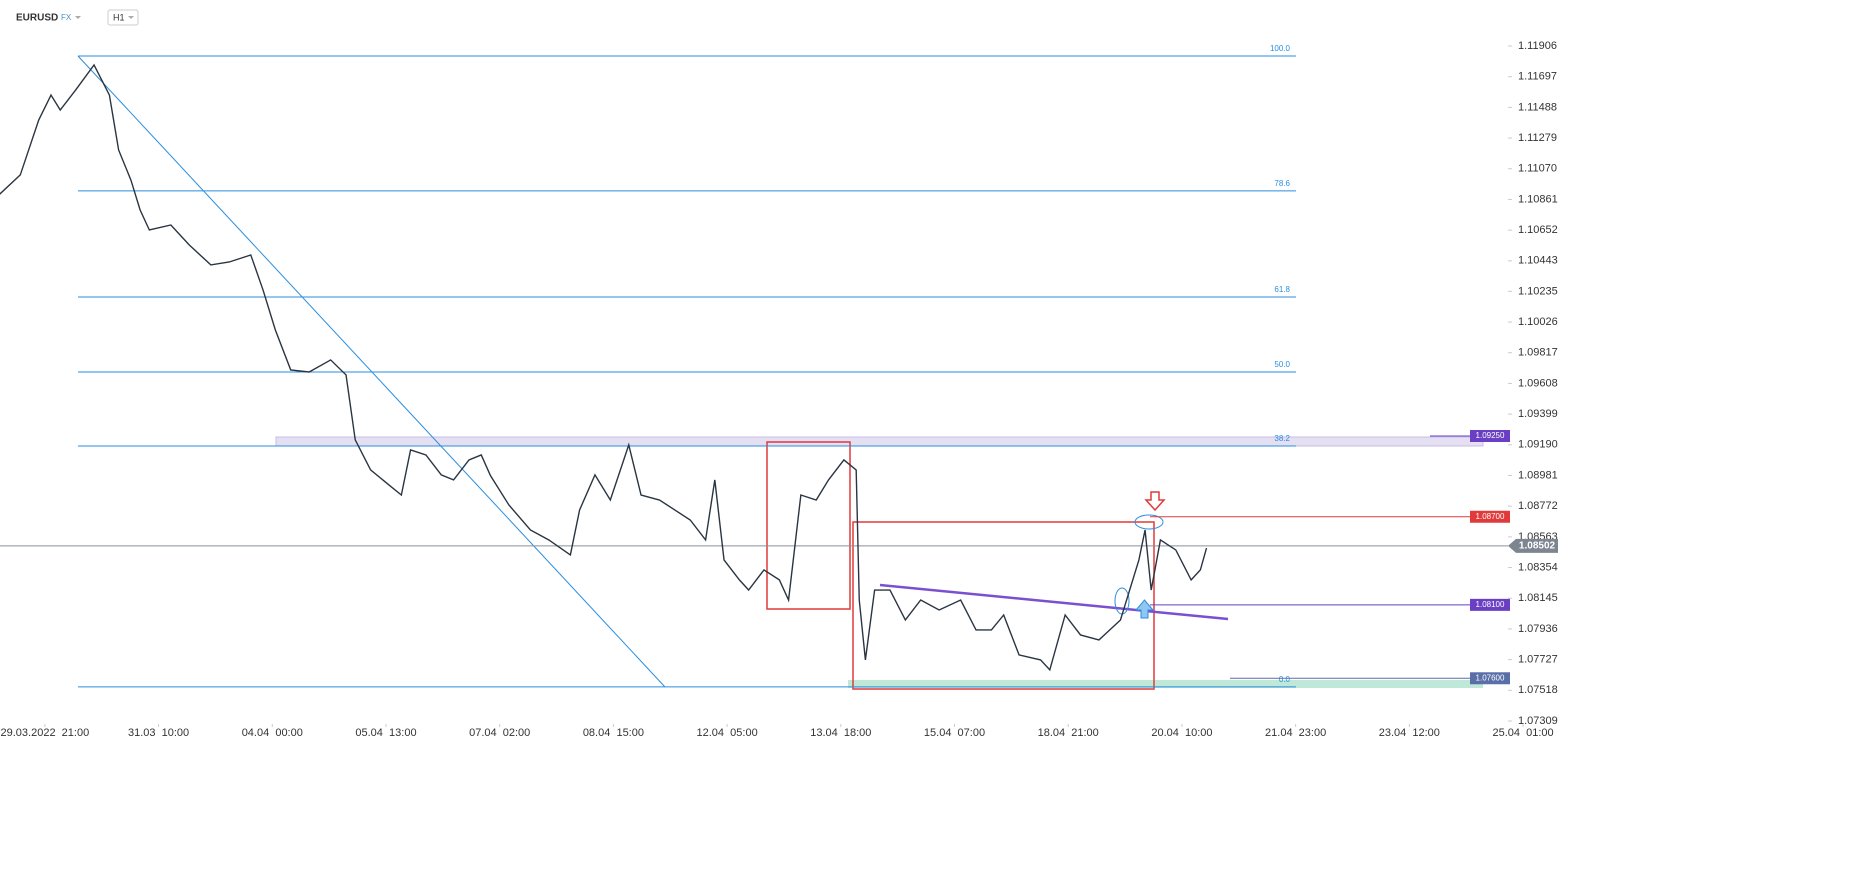 This screenshot has width=1866, height=889. I want to click on highlight, so click(1149, 522).